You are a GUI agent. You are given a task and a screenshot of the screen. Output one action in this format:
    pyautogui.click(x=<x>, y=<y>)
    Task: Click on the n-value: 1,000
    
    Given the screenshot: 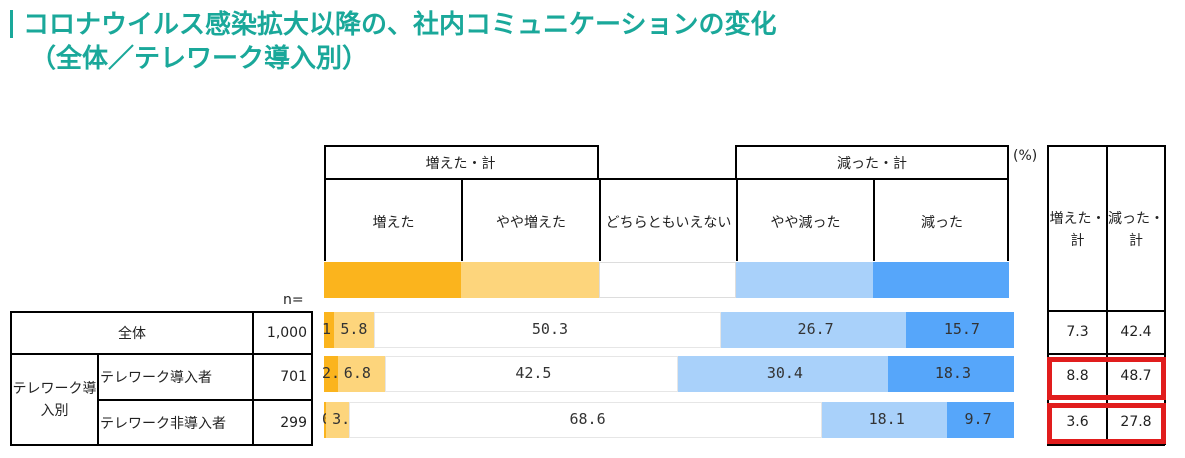 What is the action you would take?
    pyautogui.click(x=286, y=333)
    